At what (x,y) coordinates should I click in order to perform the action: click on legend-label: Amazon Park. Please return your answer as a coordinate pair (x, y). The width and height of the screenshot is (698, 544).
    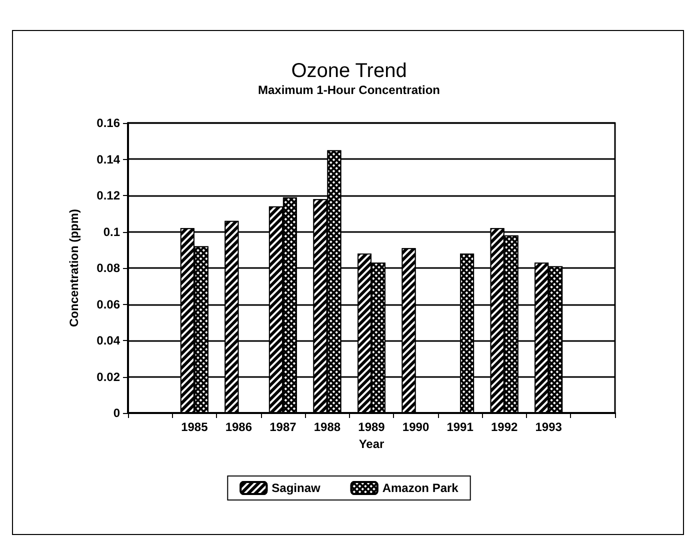
    Looking at the image, I should click on (420, 488).